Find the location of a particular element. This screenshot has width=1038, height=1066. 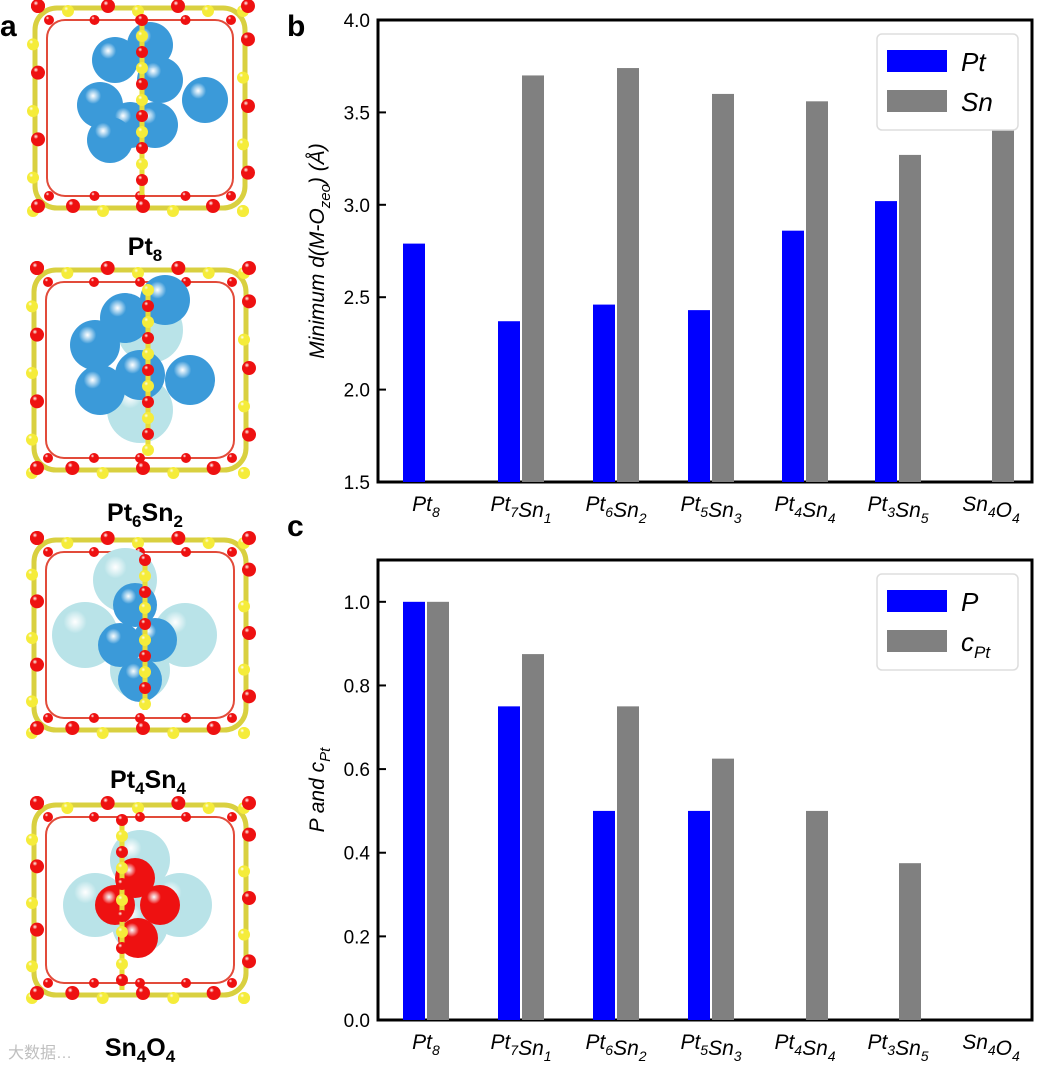

bar-c-pt-pt8 is located at coordinates (438, 810).